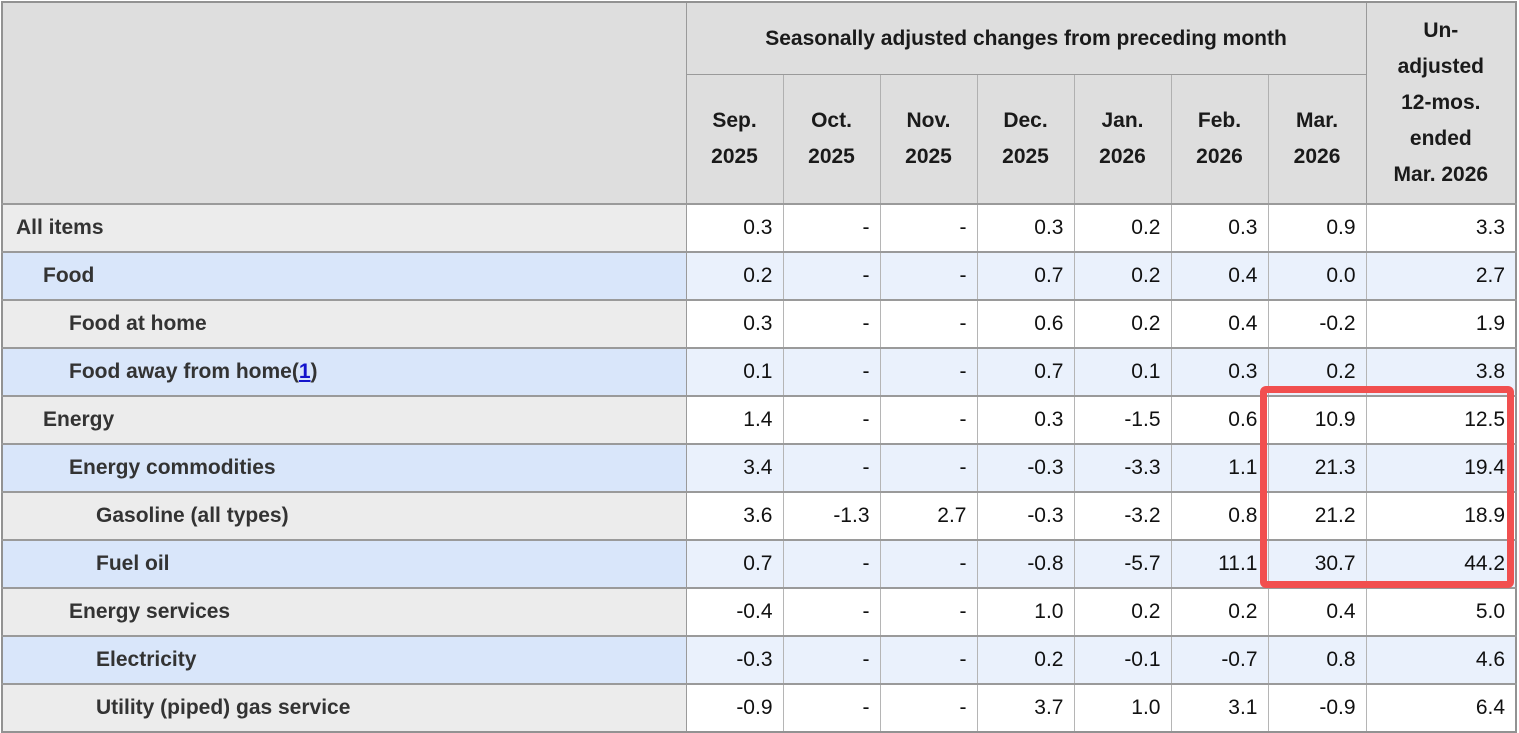  I want to click on unadjusted-12mo-cell: 5.0, so click(1441, 611).